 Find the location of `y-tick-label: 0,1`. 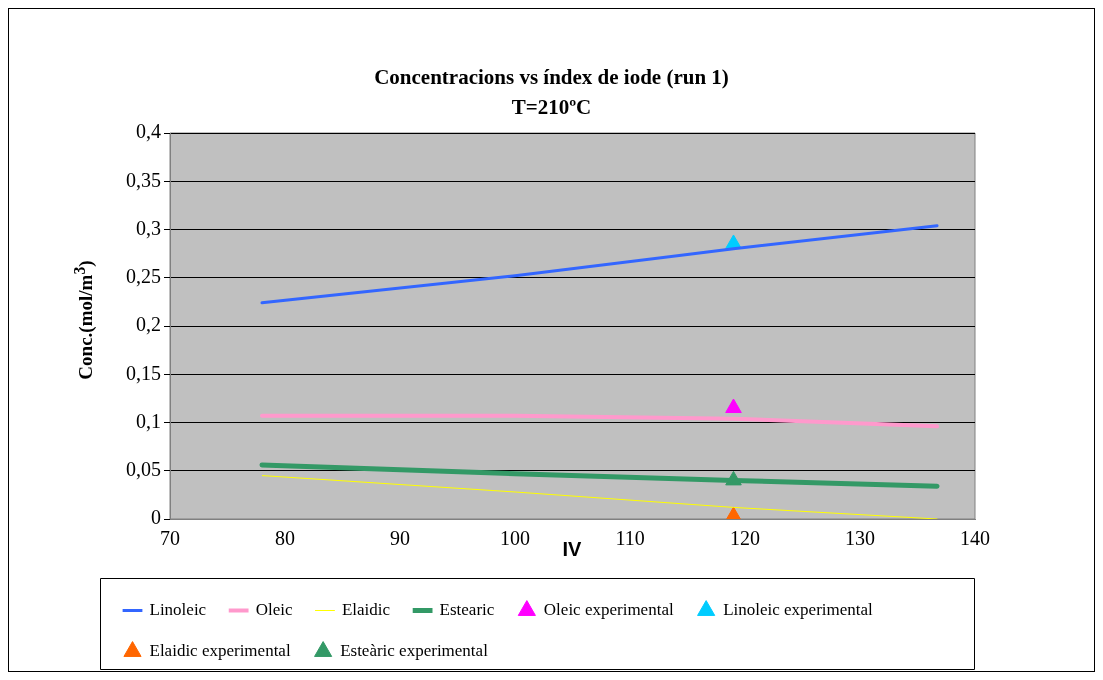

y-tick-label: 0,1 is located at coordinates (148, 420).